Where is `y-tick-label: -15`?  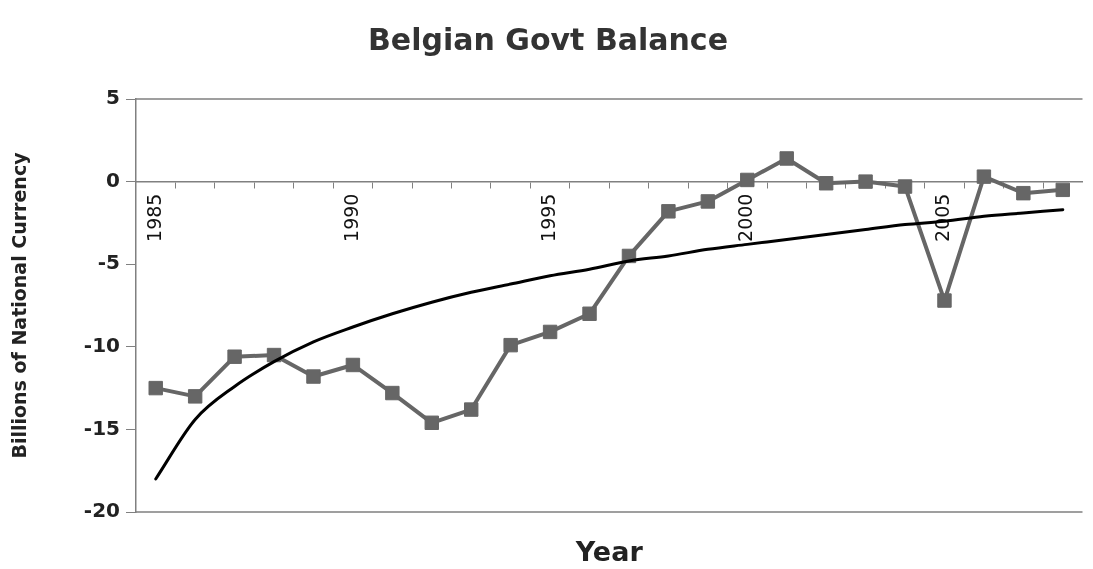 y-tick-label: -15 is located at coordinates (101, 427).